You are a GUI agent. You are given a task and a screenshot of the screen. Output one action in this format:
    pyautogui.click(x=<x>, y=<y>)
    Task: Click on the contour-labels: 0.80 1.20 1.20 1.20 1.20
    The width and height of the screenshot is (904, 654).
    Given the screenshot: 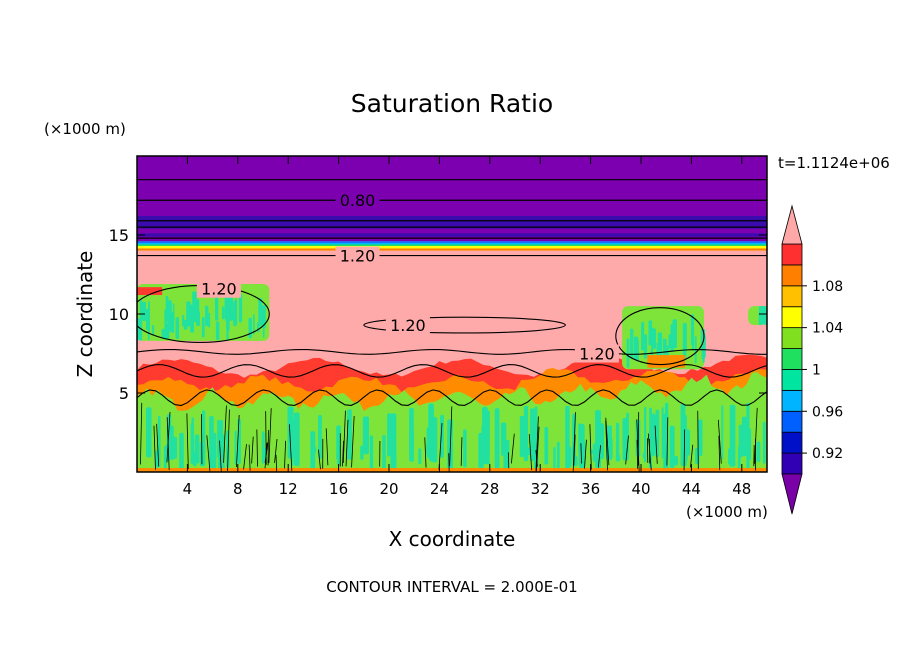 What is the action you would take?
    pyautogui.click(x=407, y=277)
    